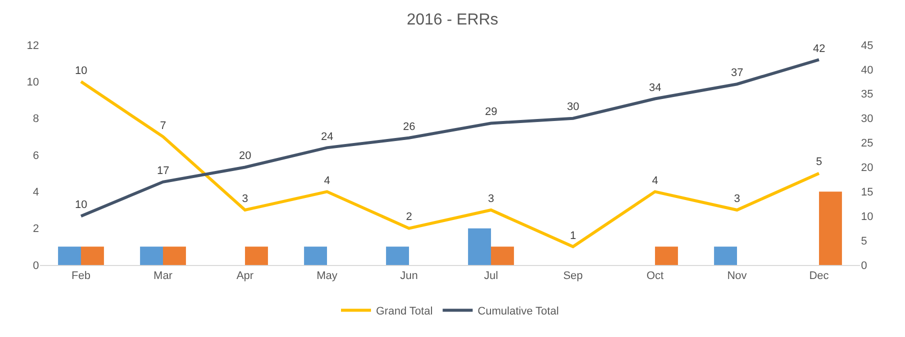 The image size is (905, 337). What do you see at coordinates (518, 312) in the screenshot?
I see `legend-label: Cumulative Total` at bounding box center [518, 312].